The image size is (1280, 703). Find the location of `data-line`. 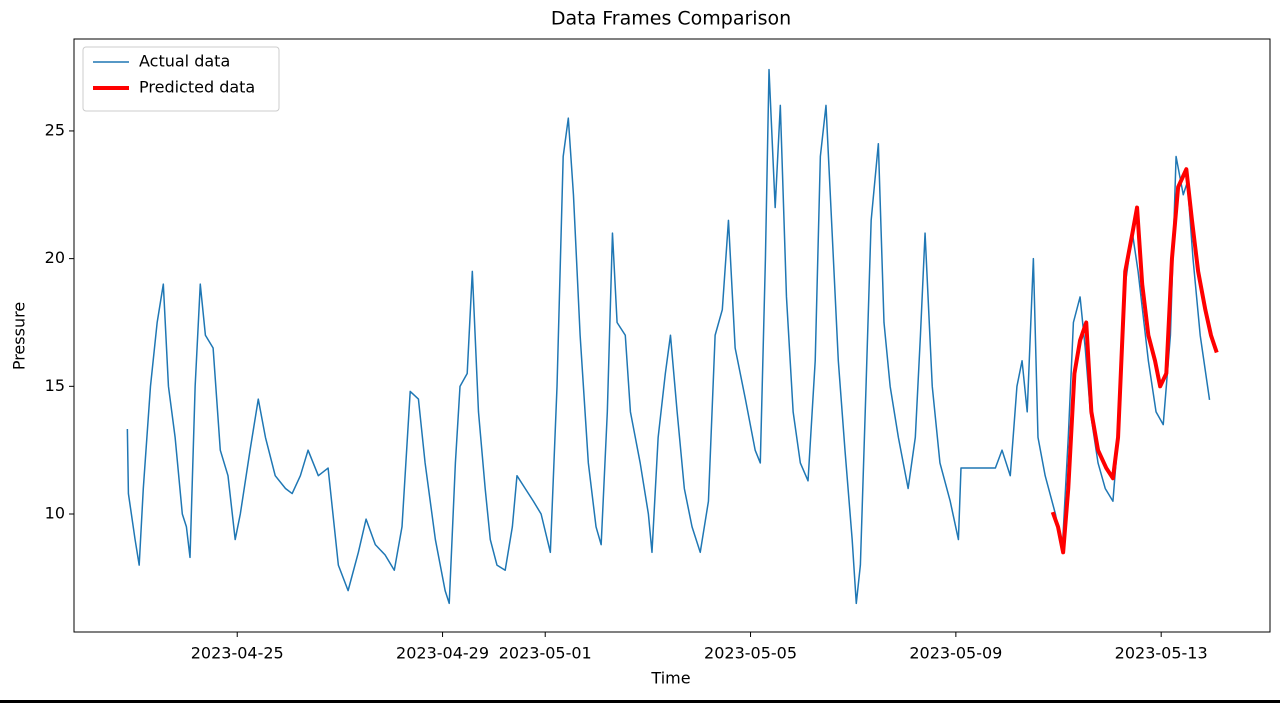

data-line is located at coordinates (1134, 361).